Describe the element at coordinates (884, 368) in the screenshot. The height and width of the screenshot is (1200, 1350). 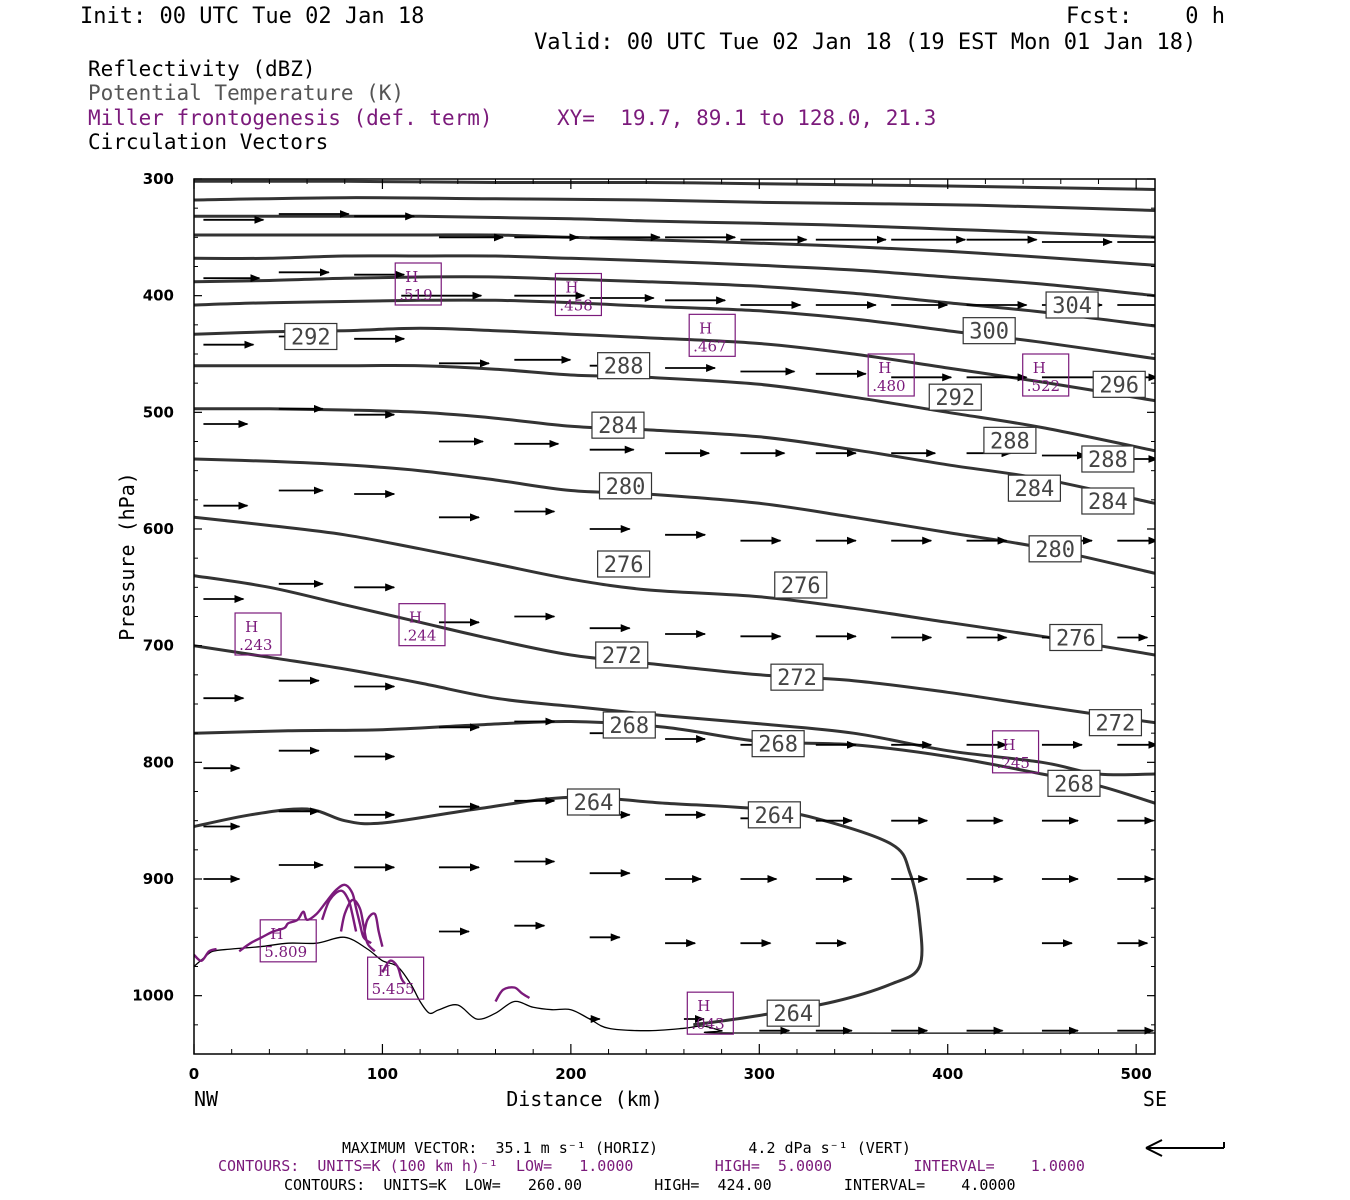
I see `fronto-max-h-3: H` at that location.